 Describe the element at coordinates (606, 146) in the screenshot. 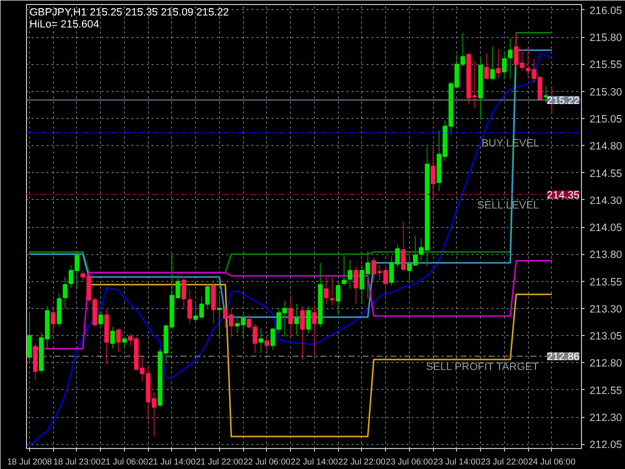

I see `y-tick-label: 214.80` at that location.